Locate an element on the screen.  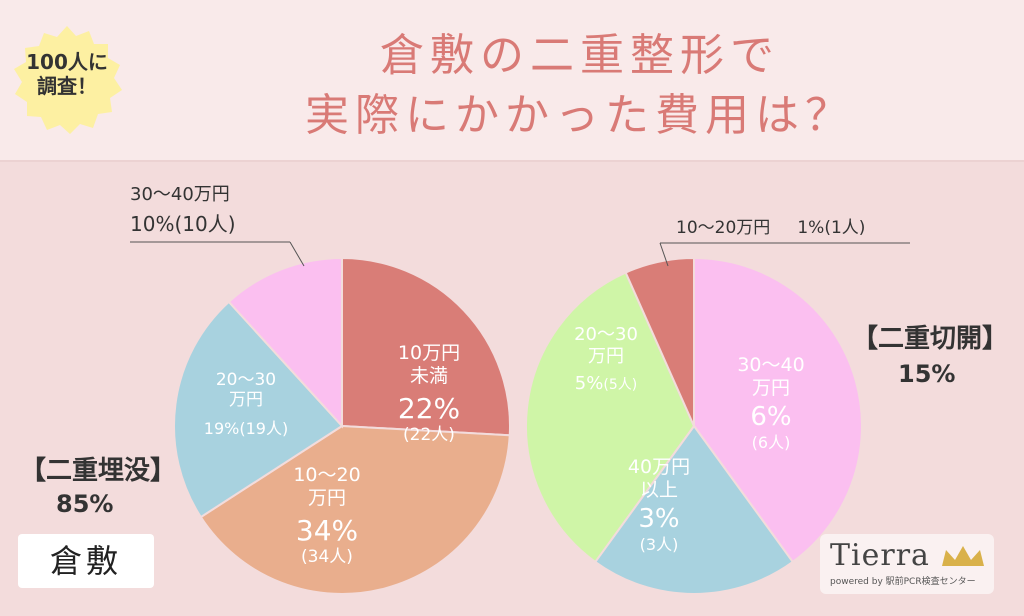
slice-label: 10～20万円 1%(1人) is located at coordinates (796, 228).